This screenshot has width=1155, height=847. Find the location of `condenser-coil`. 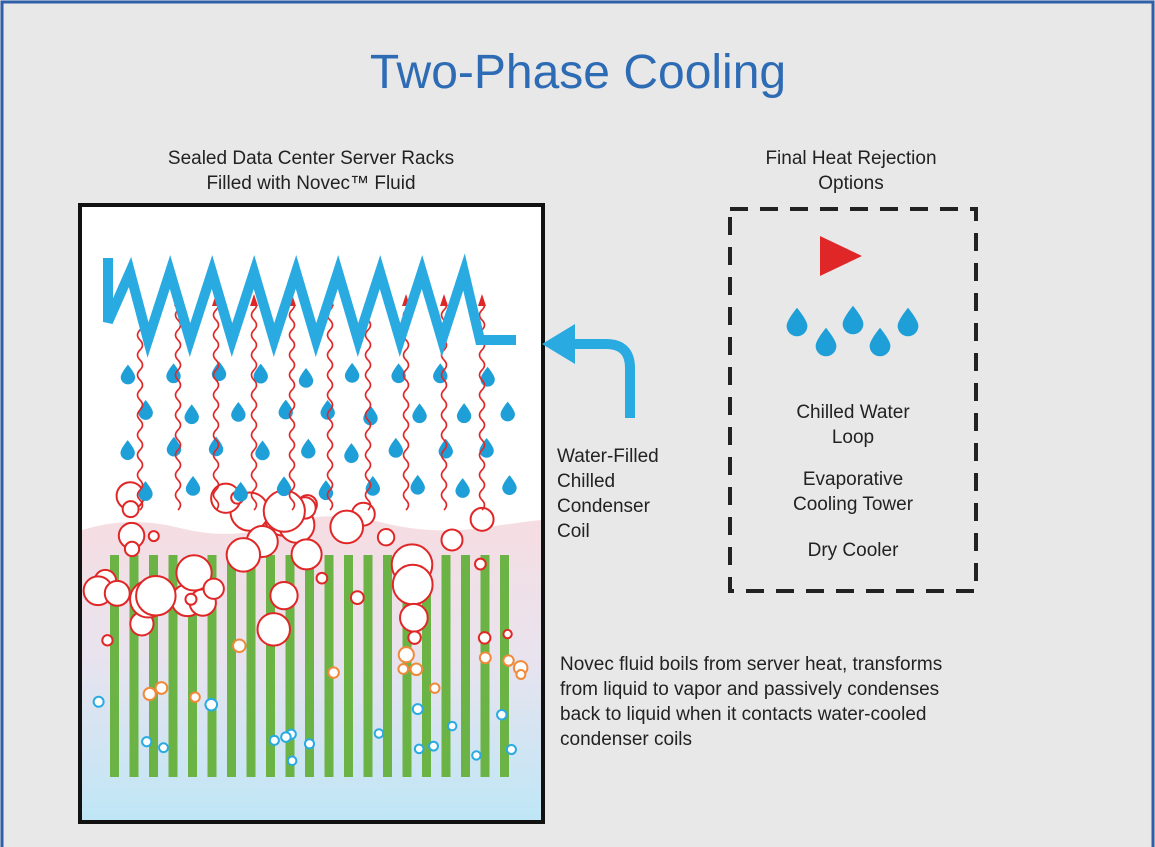

condenser-coil is located at coordinates (309, 305).